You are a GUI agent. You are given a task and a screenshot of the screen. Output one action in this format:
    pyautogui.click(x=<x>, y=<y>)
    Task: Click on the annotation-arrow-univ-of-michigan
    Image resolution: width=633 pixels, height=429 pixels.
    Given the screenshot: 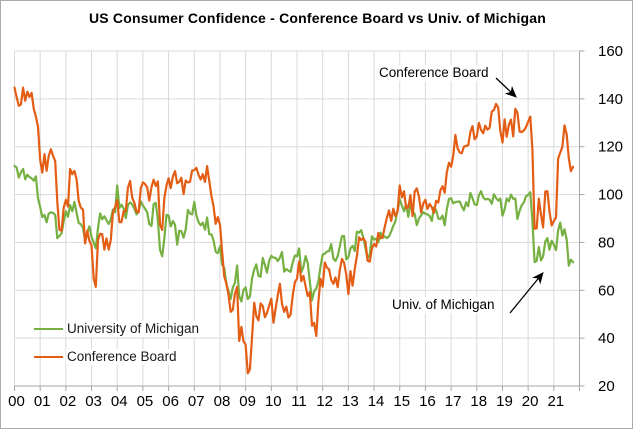 What is the action you would take?
    pyautogui.click(x=526, y=292)
    